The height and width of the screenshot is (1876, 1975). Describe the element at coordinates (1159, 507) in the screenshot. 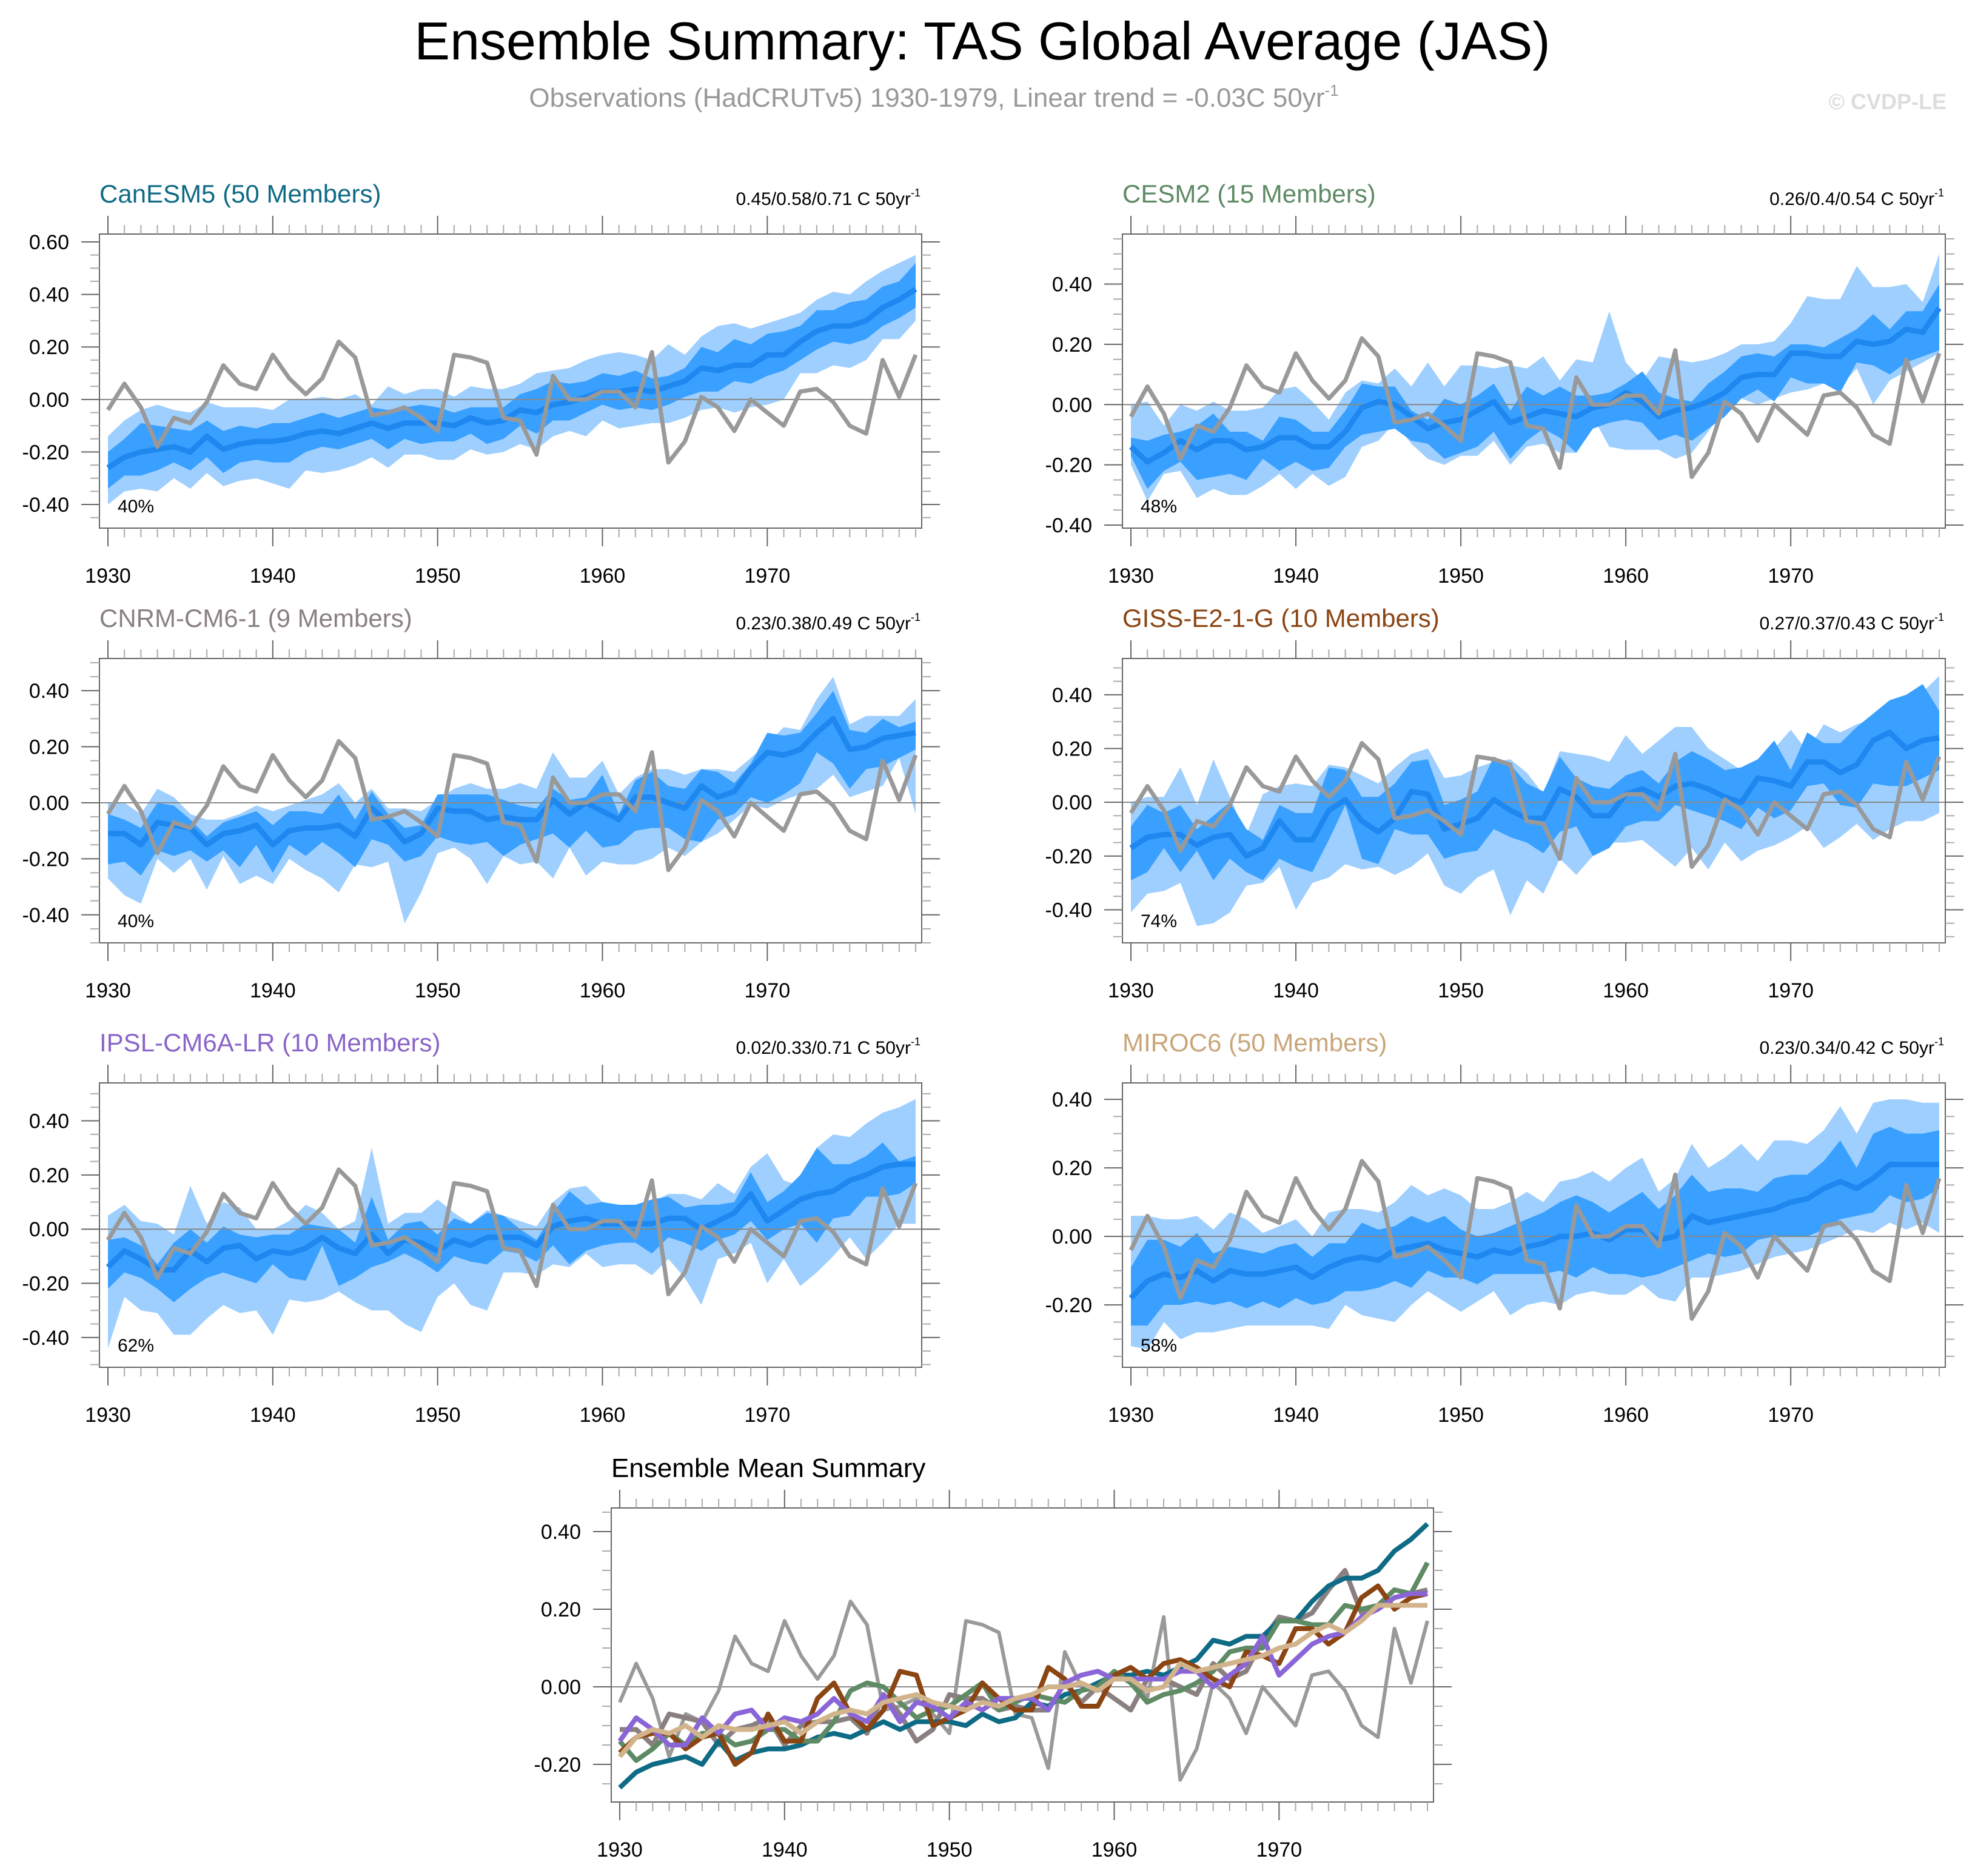

I see `percent-label: 48%` at that location.